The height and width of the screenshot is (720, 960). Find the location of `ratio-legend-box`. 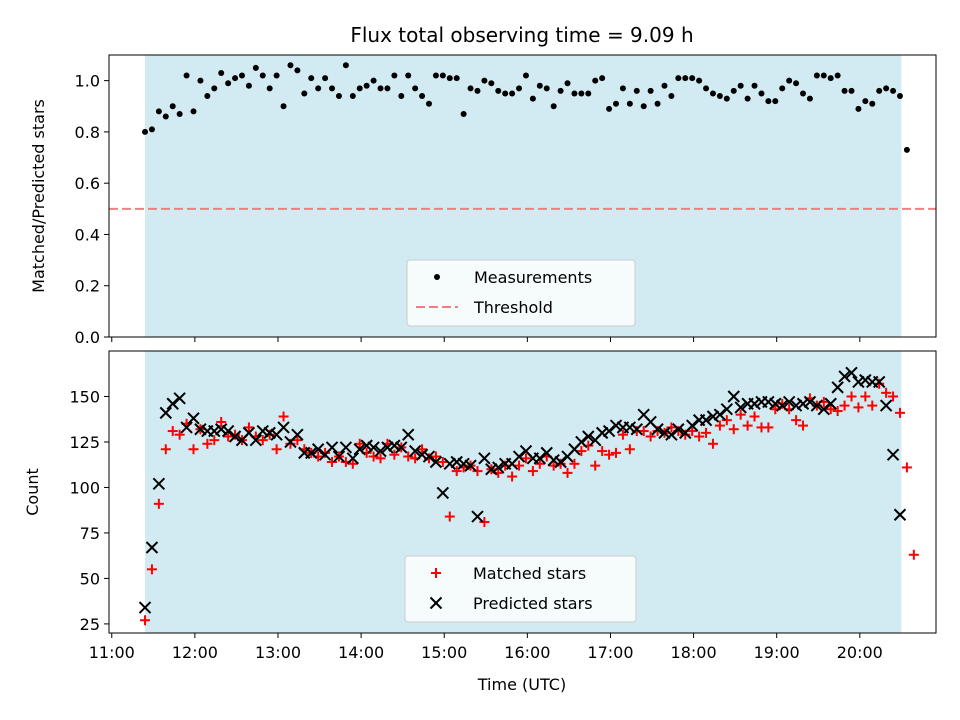

ratio-legend-box is located at coordinates (521, 293).